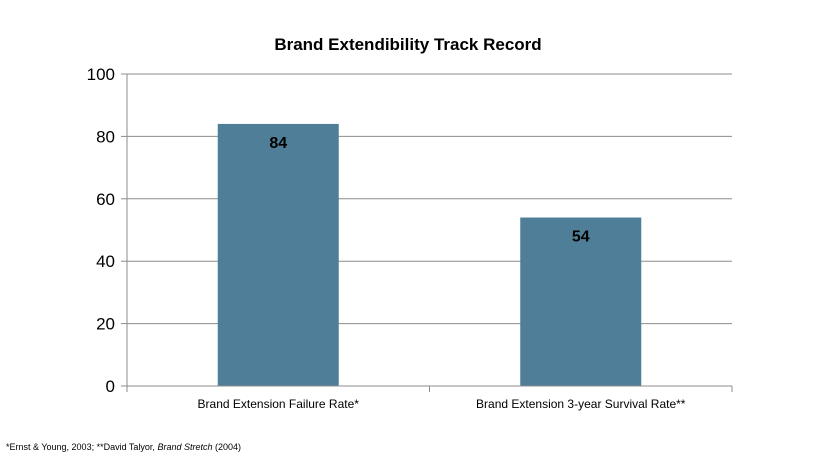  Describe the element at coordinates (82, 447) in the screenshot. I see `footnote-text-1: *Ernst & Young, 2003; **David Talyor,` at that location.